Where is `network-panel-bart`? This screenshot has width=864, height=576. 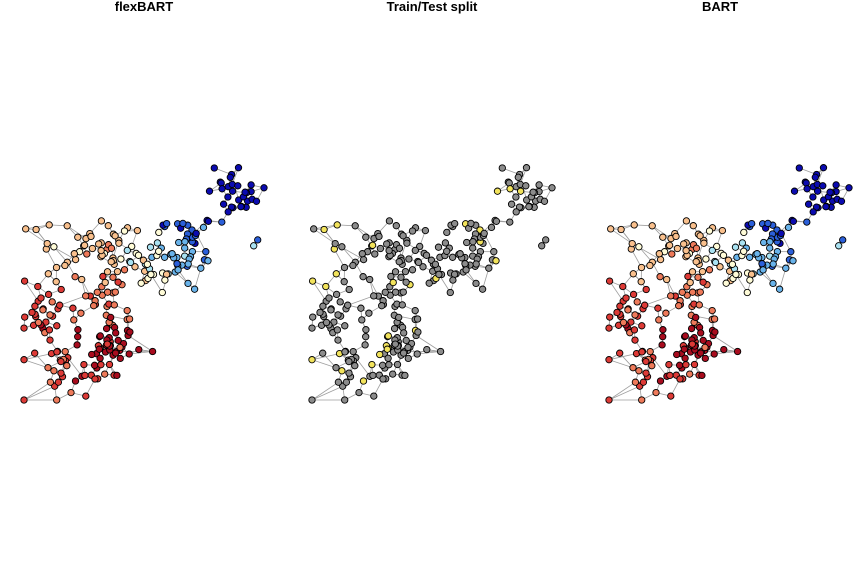
network-panel-bart is located at coordinates (729, 284).